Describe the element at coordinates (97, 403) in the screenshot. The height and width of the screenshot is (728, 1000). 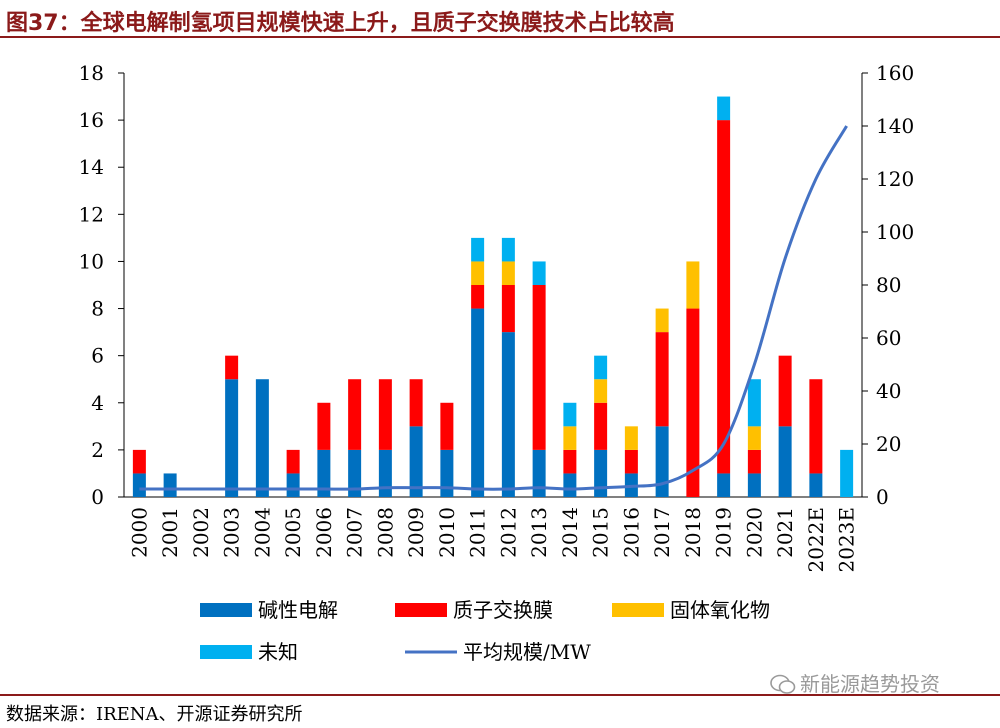
I see `left-tick-label: 4` at that location.